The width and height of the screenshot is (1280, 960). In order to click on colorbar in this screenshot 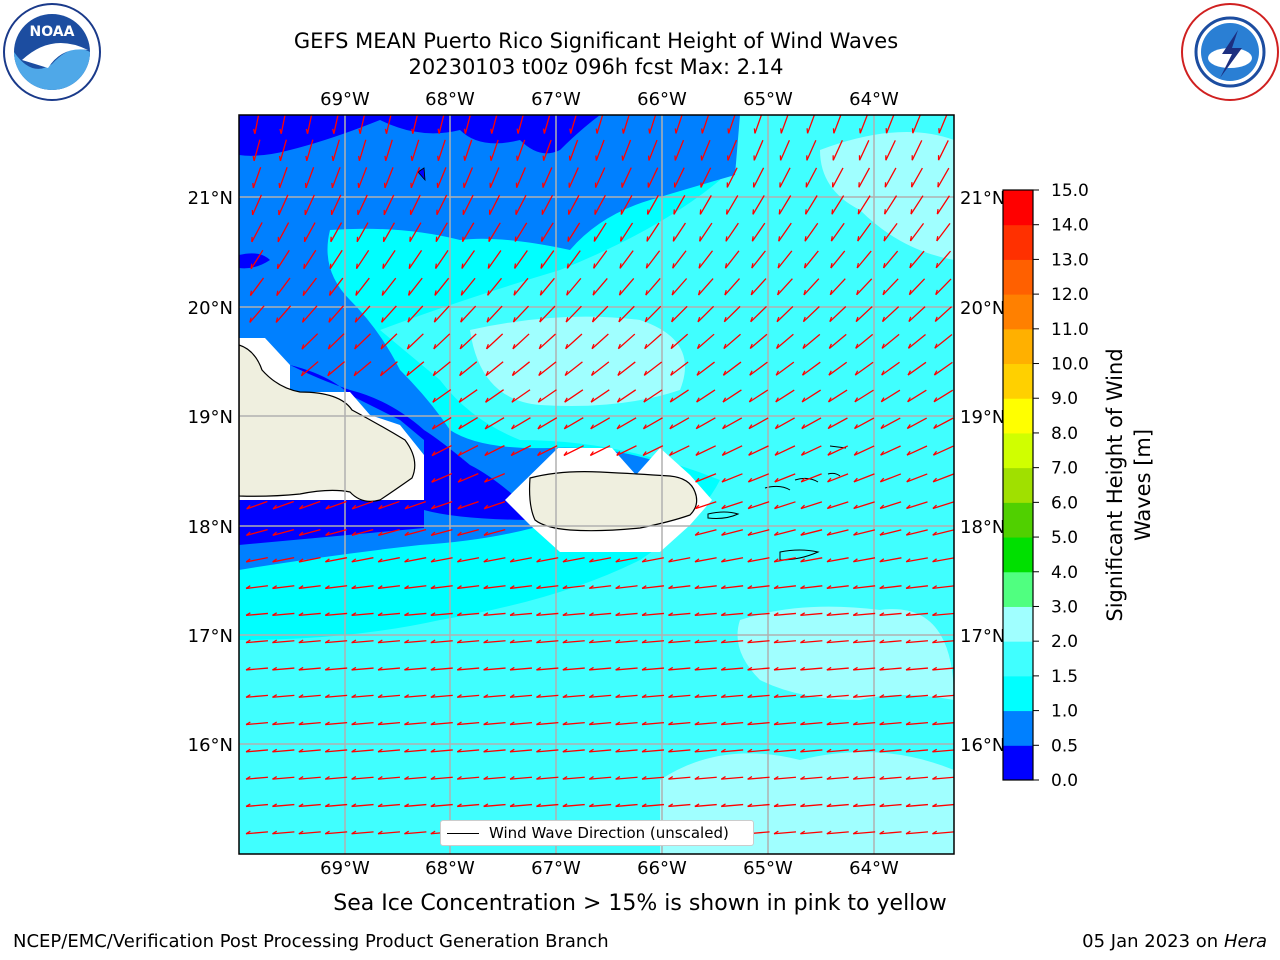, I will do `click(1018, 485)`.